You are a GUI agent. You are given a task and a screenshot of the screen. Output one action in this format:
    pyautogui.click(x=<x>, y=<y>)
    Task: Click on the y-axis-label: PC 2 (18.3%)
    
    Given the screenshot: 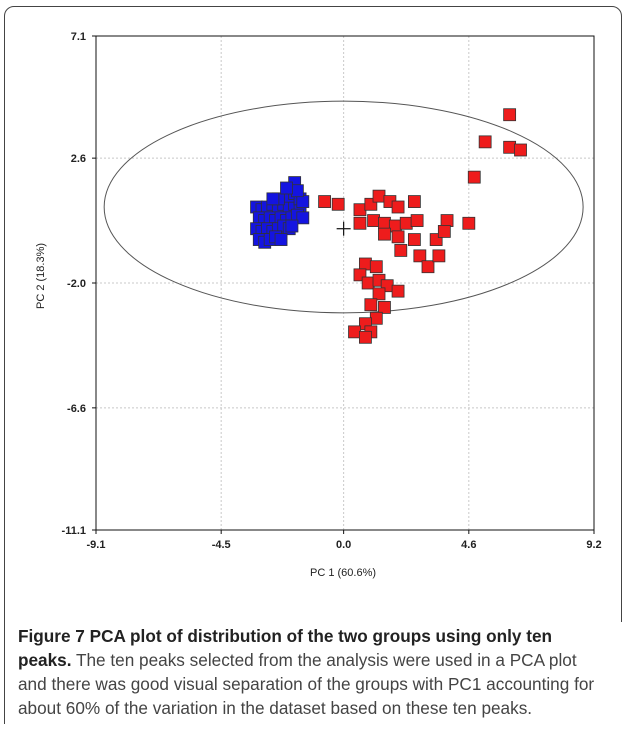 What is the action you would take?
    pyautogui.click(x=41, y=276)
    